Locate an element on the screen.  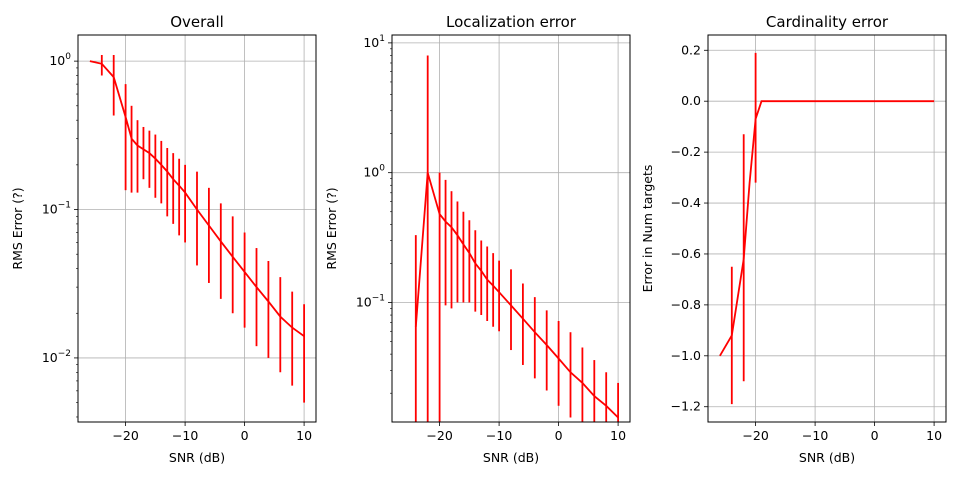
y-tick-label: −0.2 is located at coordinates (686, 151).